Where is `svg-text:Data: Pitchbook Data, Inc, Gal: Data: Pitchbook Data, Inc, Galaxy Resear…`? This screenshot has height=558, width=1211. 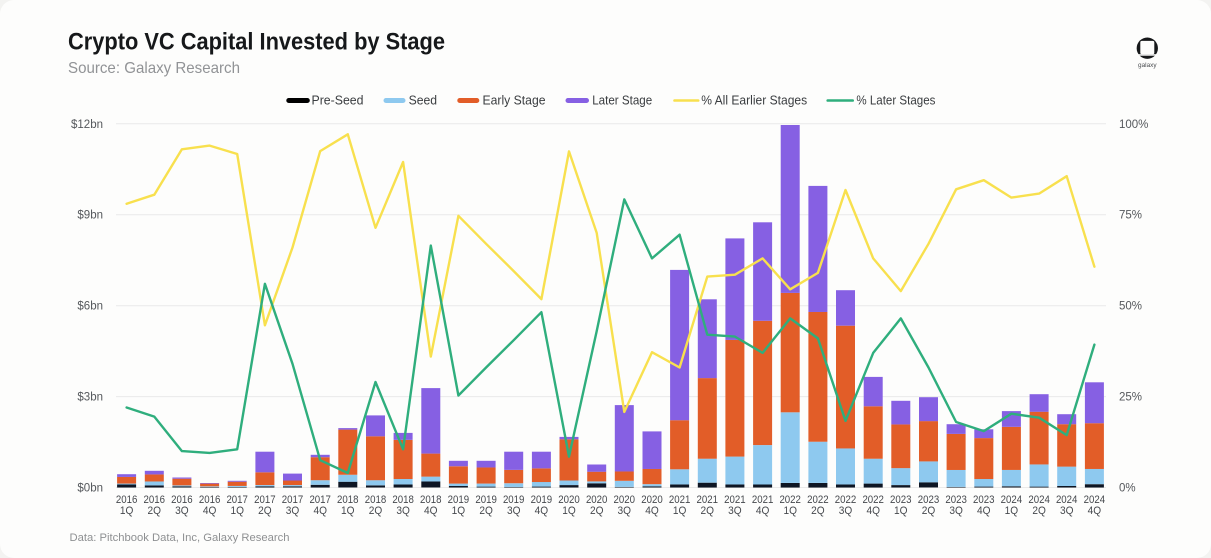
svg-text:Data: Pitchbook Data, Inc, Gal: Data: Pitchbook Data, Inc, Galaxy Resear… is located at coordinates (180, 538).